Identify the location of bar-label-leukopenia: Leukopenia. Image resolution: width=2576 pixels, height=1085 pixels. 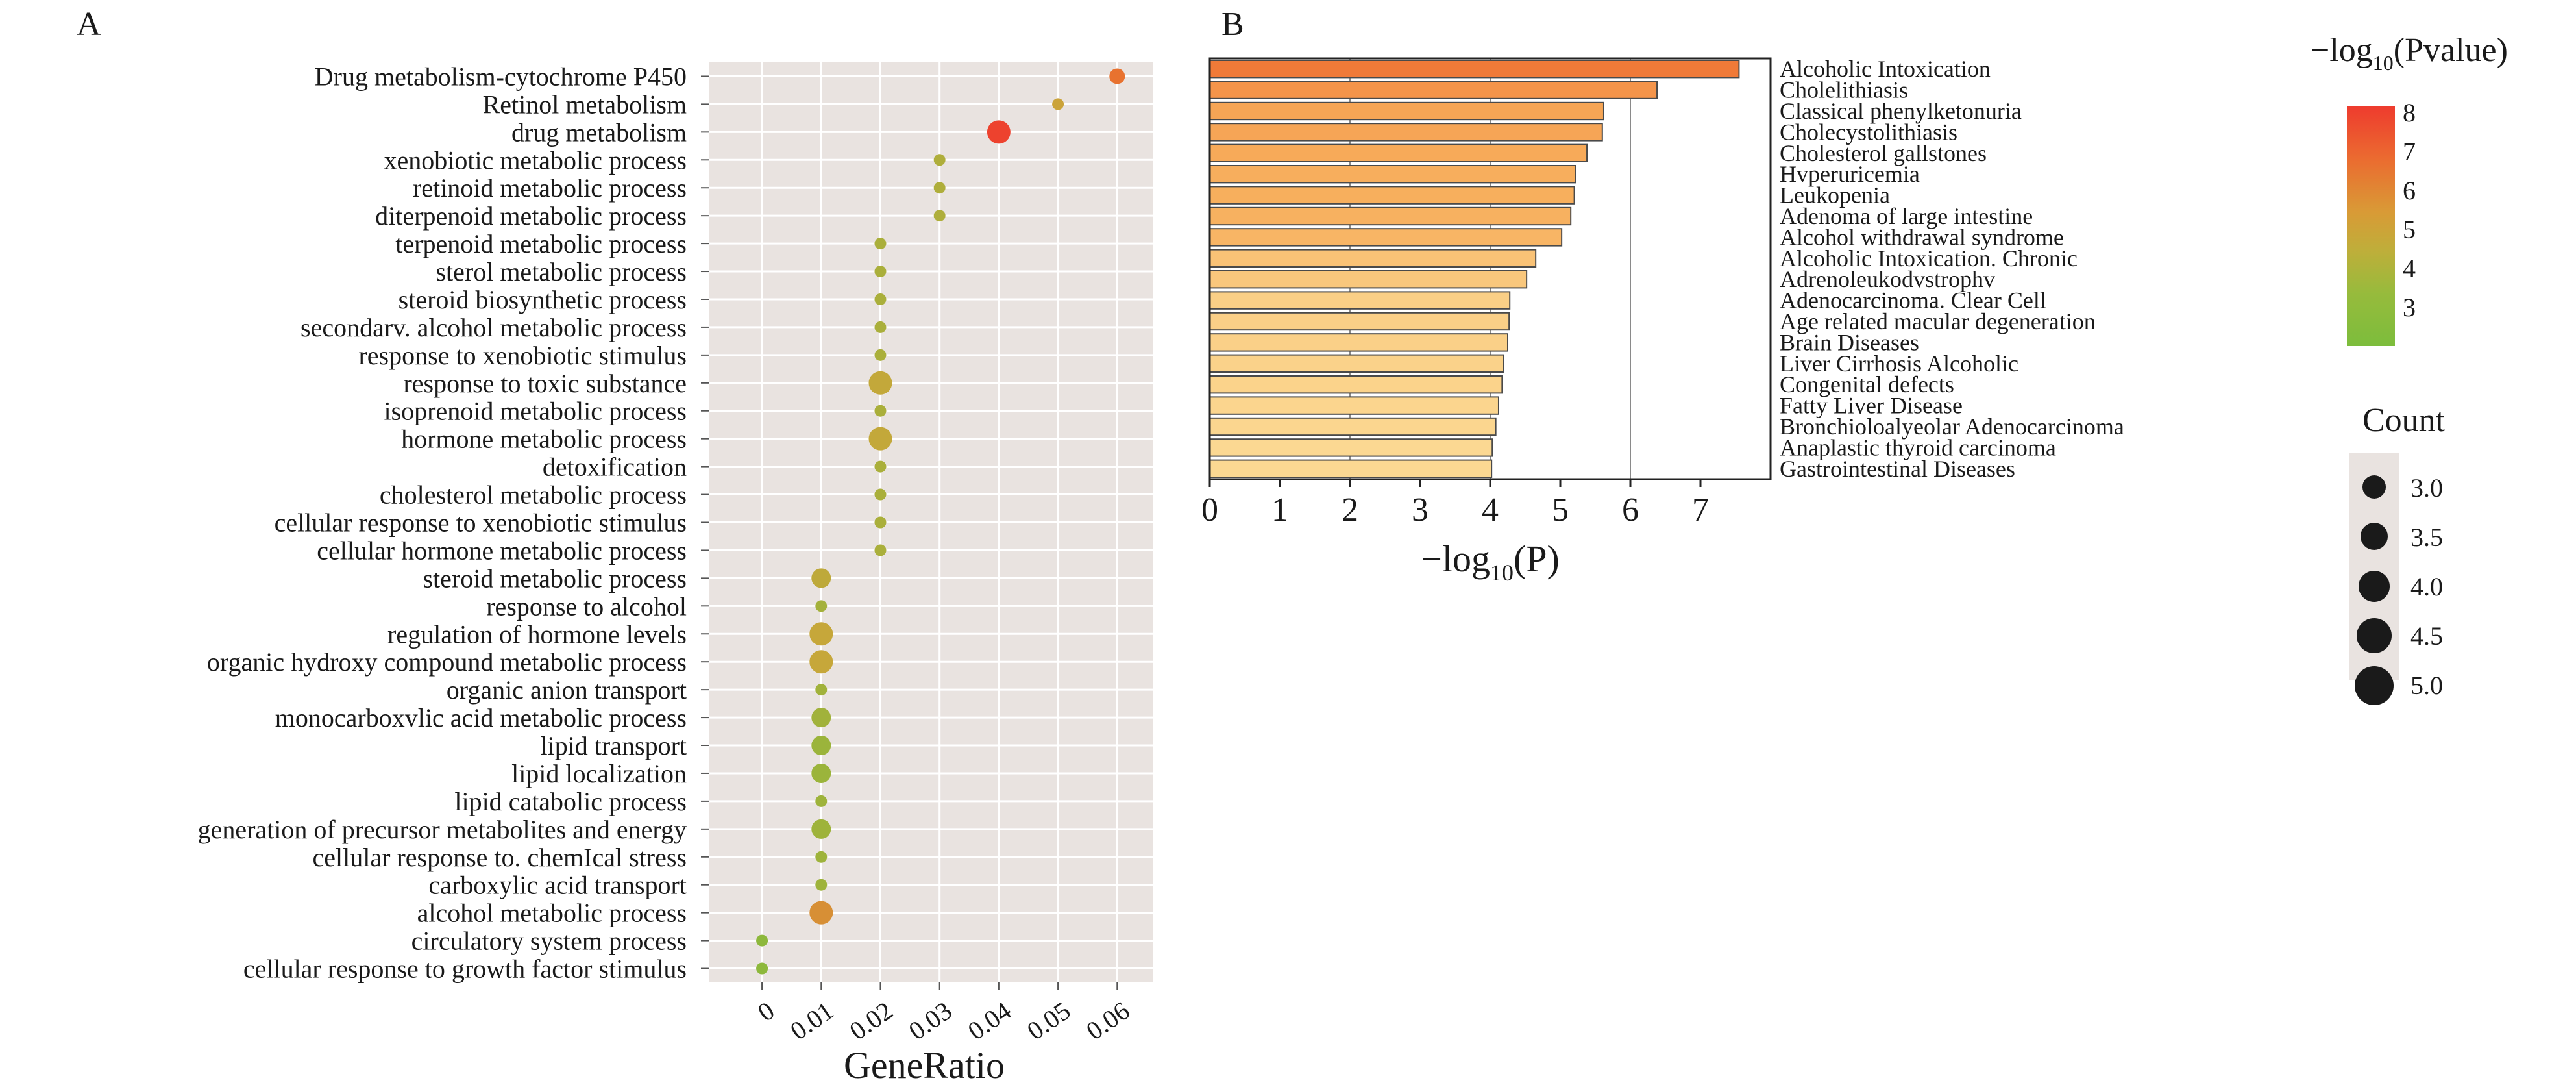
(1835, 195).